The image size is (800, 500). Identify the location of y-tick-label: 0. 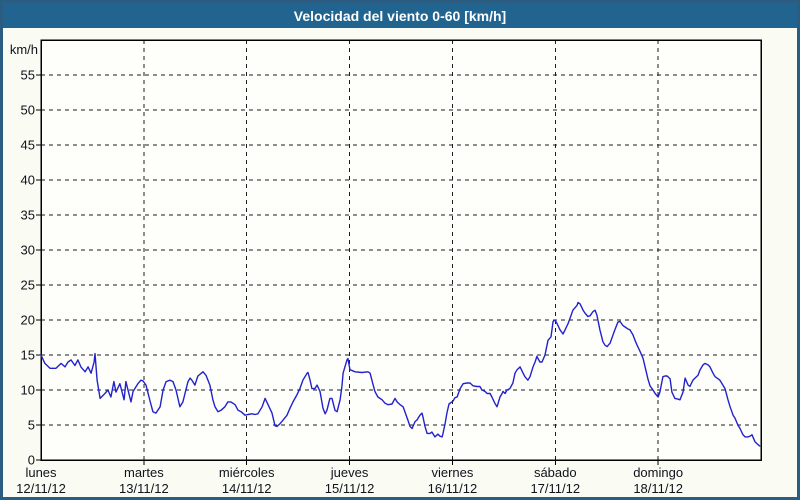
(31, 460).